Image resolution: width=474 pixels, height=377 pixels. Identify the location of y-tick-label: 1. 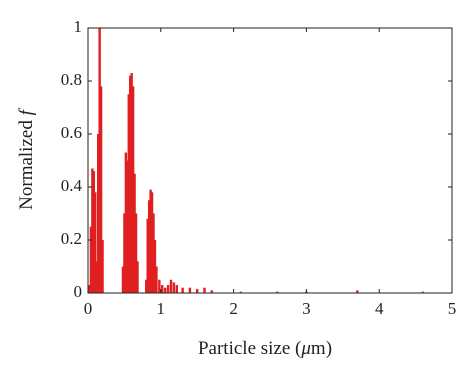
(78, 26).